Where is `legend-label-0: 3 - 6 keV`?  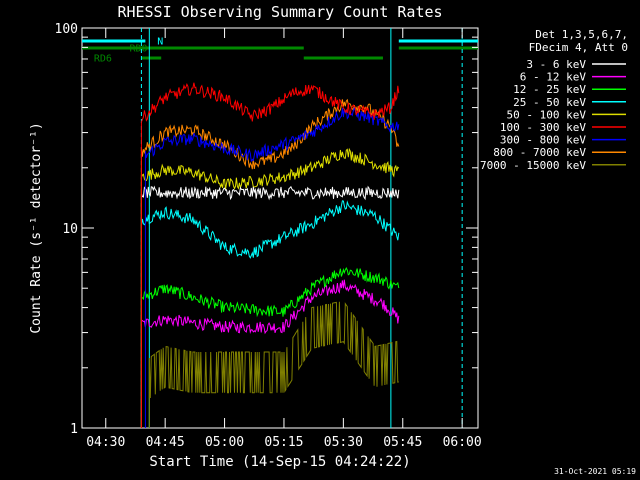 legend-label-0: 3 - 6 keV is located at coordinates (556, 64).